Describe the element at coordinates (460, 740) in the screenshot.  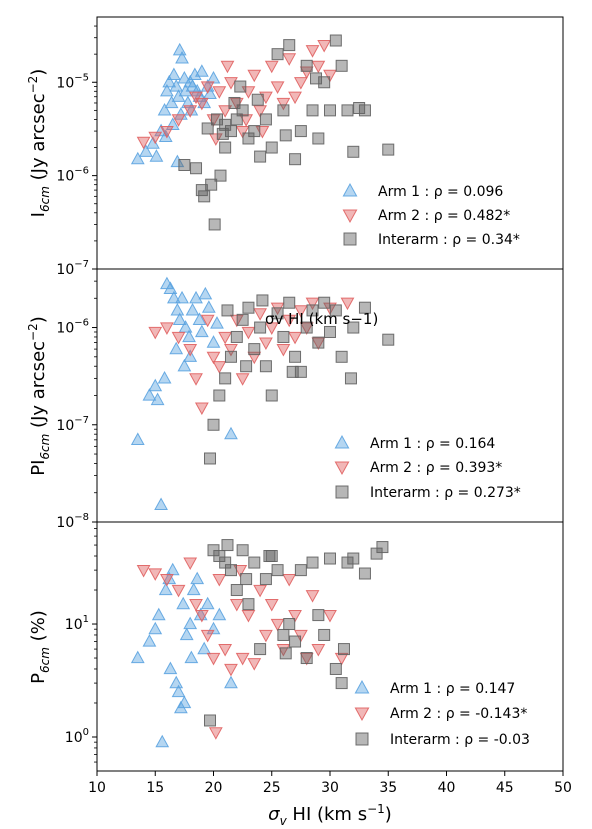
I see `legend-label-2-2: Interarm : ρ = -0.03` at that location.